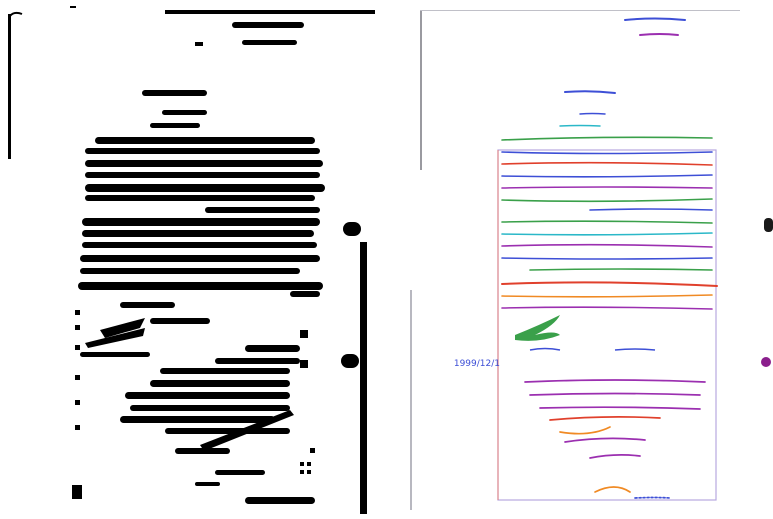 The width and height of the screenshot is (773, 519). What do you see at coordinates (193, 404) in the screenshot?
I see `margin-marks` at bounding box center [193, 404].